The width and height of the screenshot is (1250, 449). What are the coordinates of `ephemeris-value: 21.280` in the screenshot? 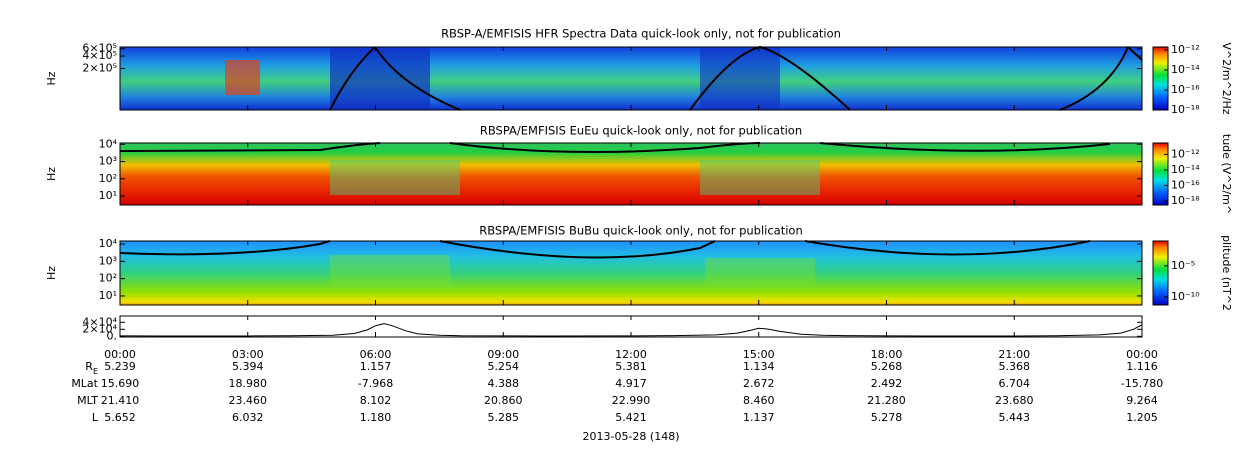 It's located at (886, 400).